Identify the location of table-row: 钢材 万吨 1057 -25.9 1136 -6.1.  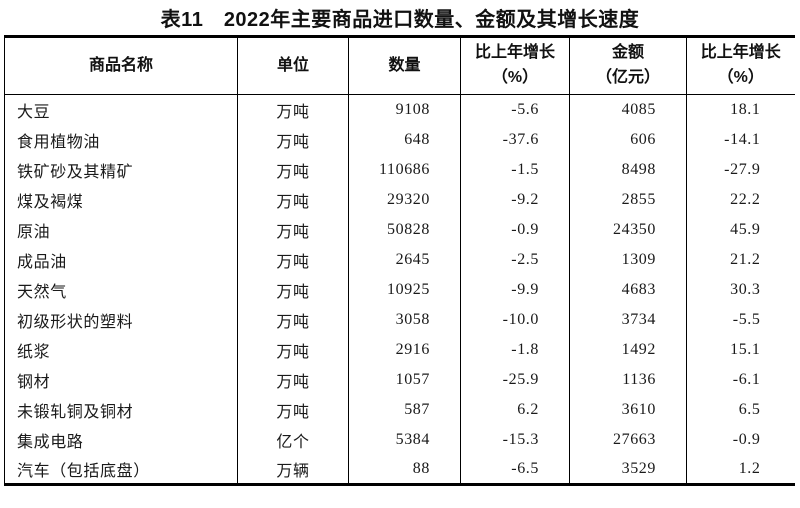
(399, 379).